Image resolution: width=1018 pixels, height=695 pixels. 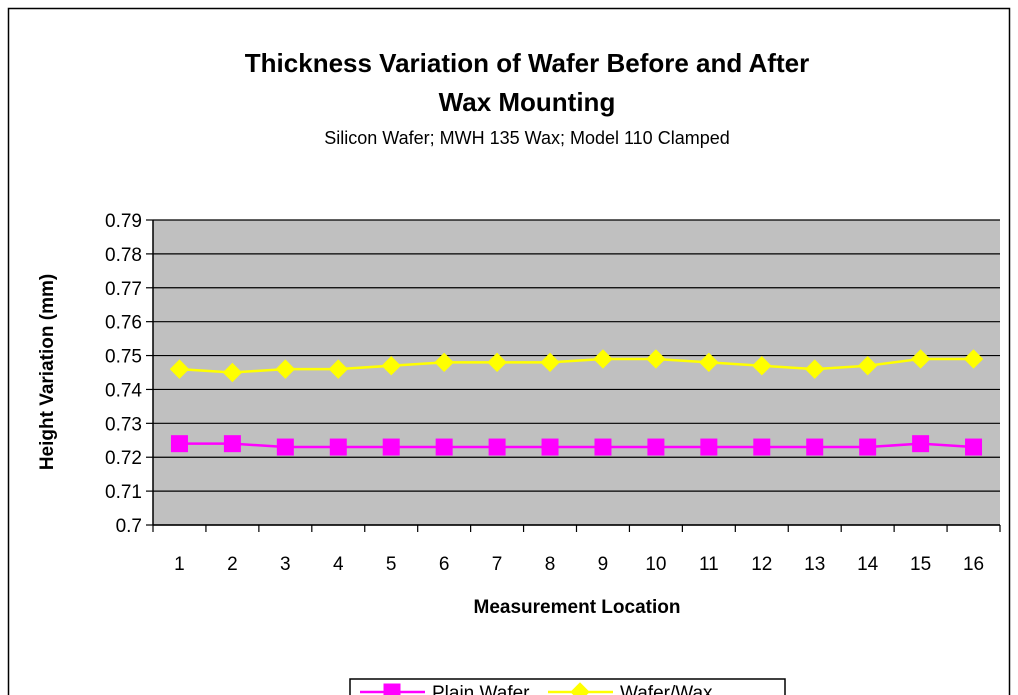 What do you see at coordinates (666, 689) in the screenshot?
I see `legend-label: Wafer/Wax` at bounding box center [666, 689].